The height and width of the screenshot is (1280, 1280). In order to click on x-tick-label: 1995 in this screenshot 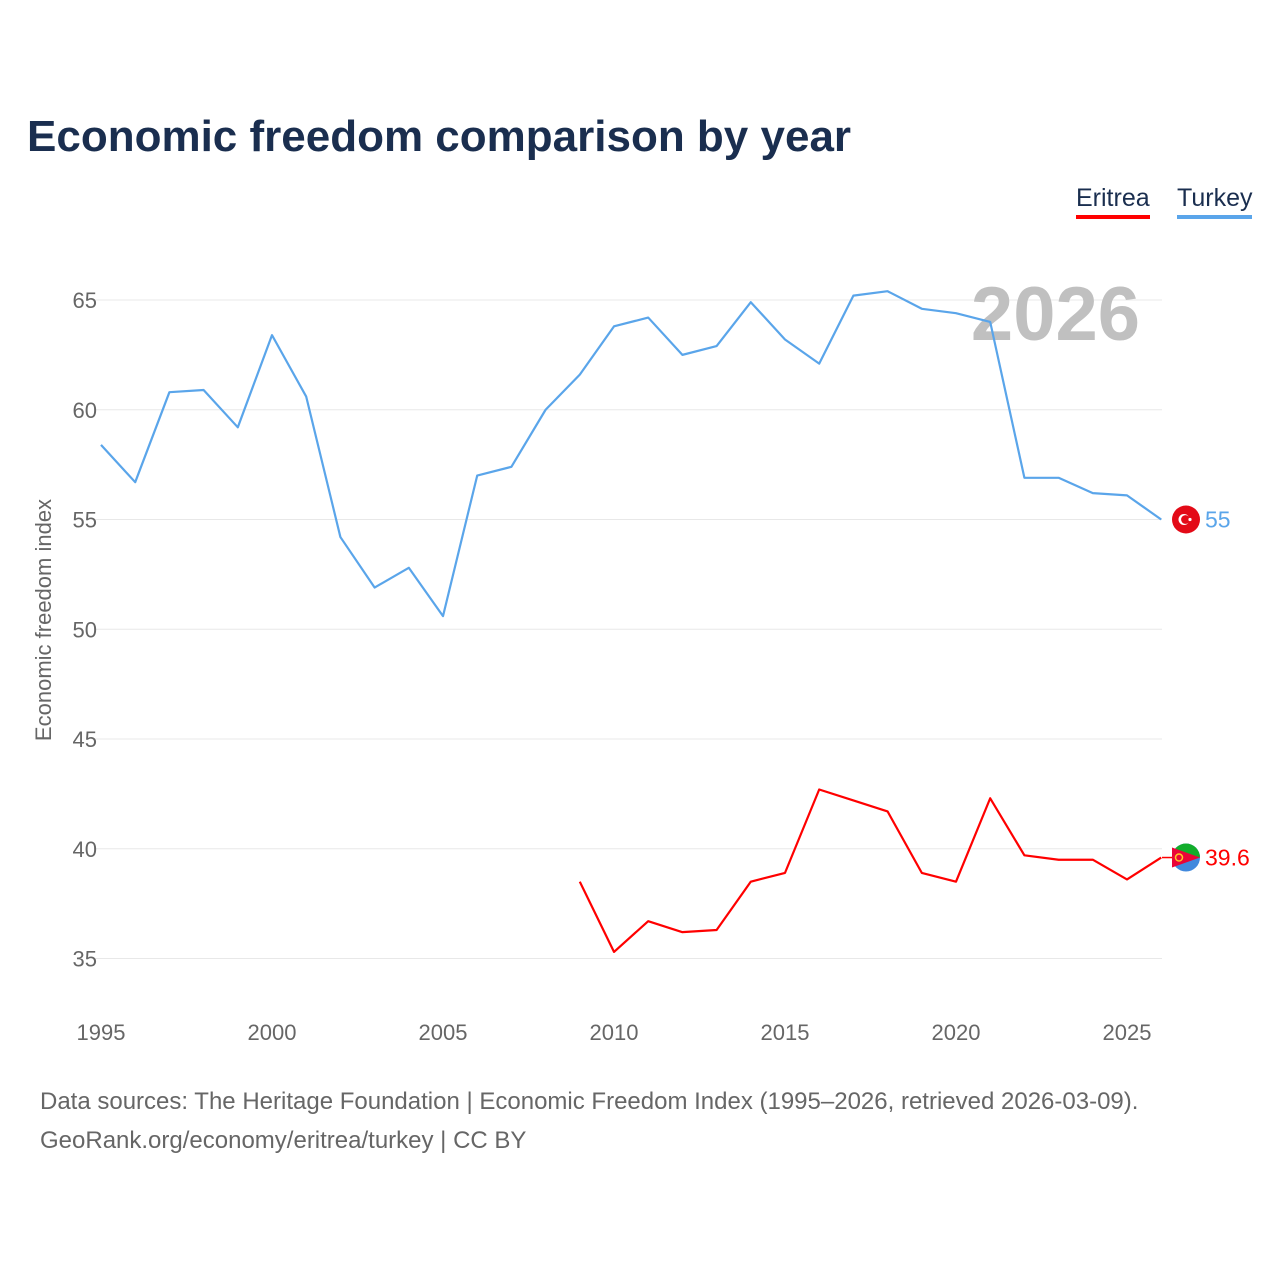, I will do `click(101, 1032)`.